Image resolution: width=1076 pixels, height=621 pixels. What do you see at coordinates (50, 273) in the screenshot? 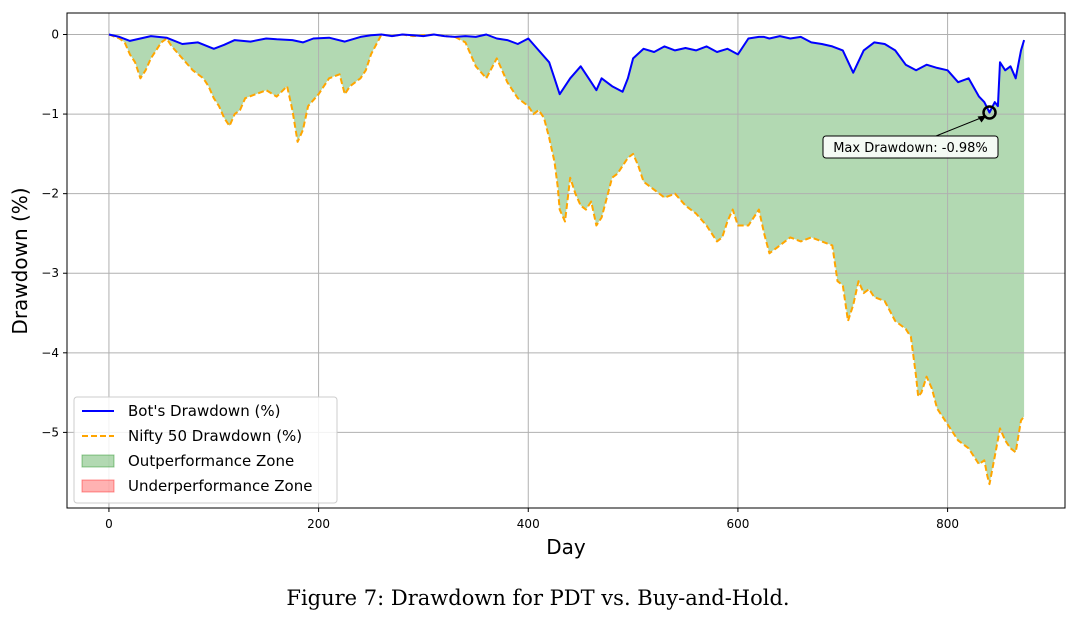
I see `y-tick-label: −3` at bounding box center [50, 273].